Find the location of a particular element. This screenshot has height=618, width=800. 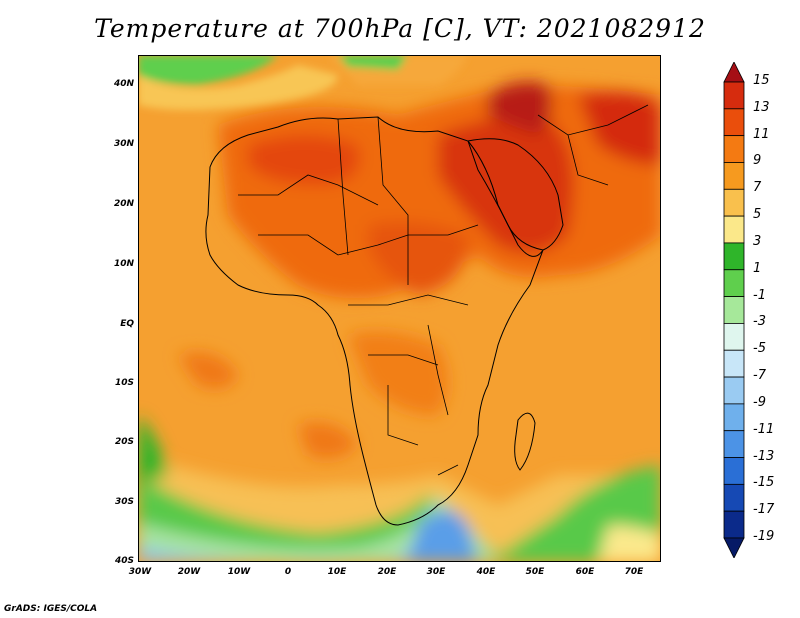

lat-label-20n: 20N is located at coordinates (123, 204).